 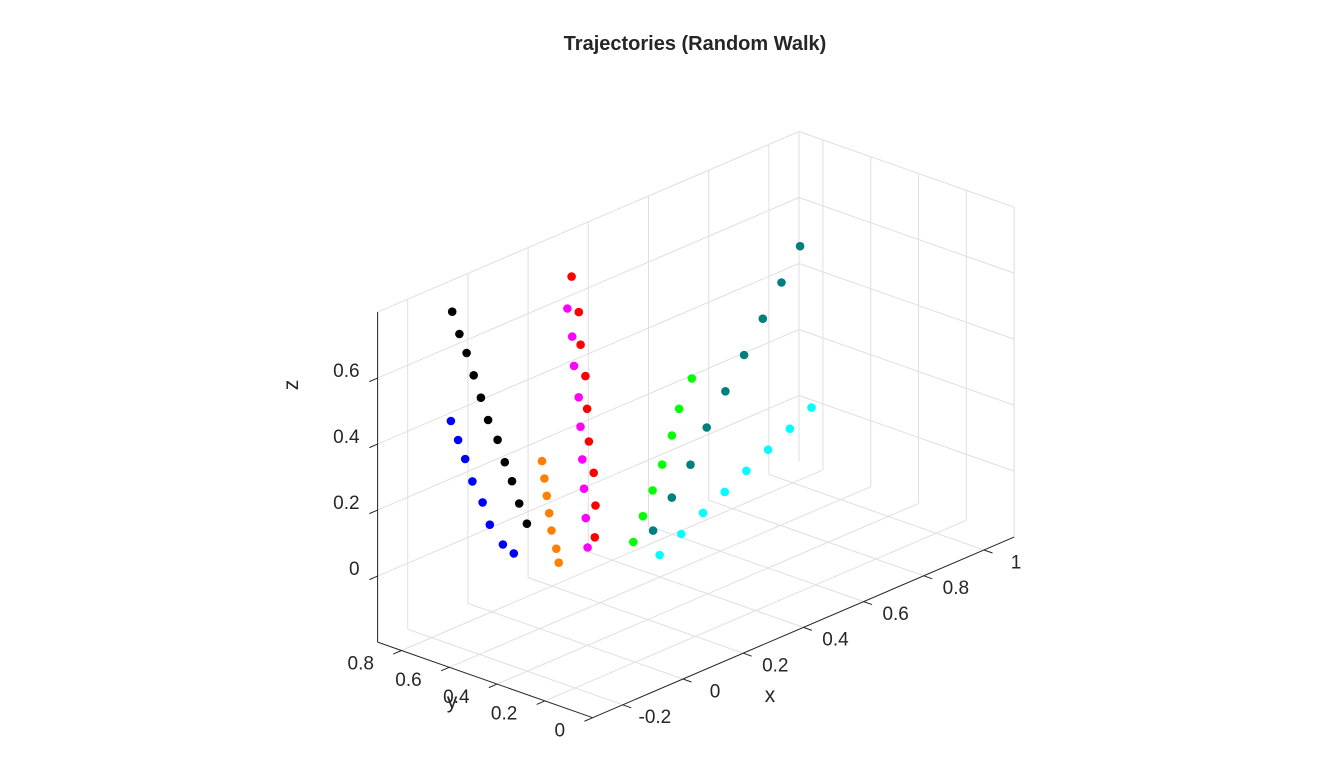 What do you see at coordinates (695, 44) in the screenshot?
I see `chart-title: Trajectories (Random Walk)` at bounding box center [695, 44].